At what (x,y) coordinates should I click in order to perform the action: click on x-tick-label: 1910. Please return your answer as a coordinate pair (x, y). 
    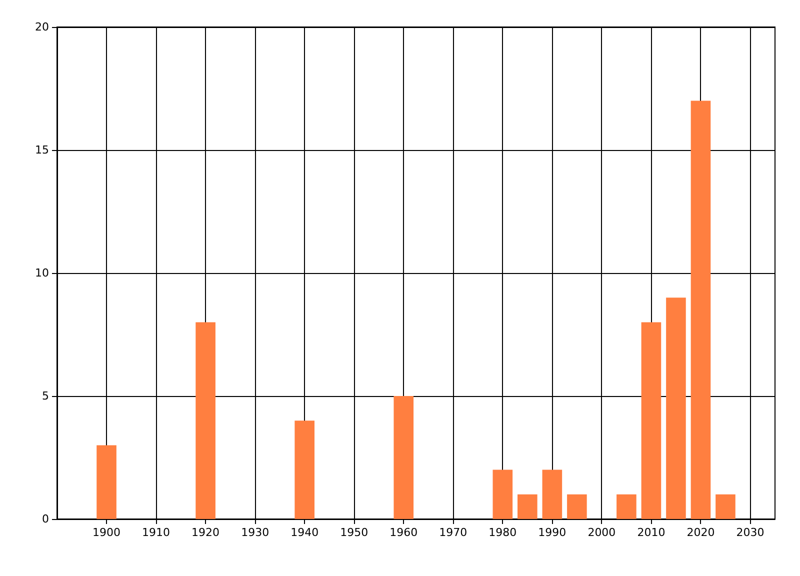
    Looking at the image, I should click on (156, 532).